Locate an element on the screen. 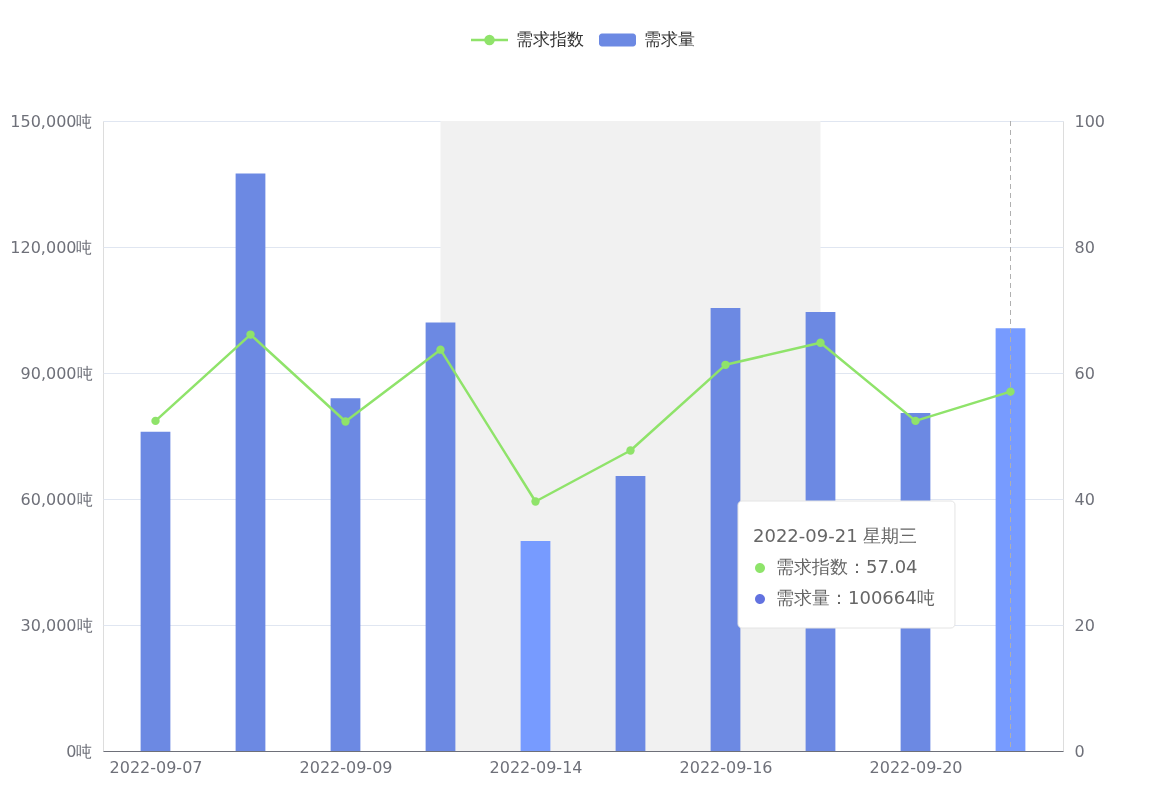 The height and width of the screenshot is (787, 1161). x-tick-label: 2022-09-09 is located at coordinates (346, 767).